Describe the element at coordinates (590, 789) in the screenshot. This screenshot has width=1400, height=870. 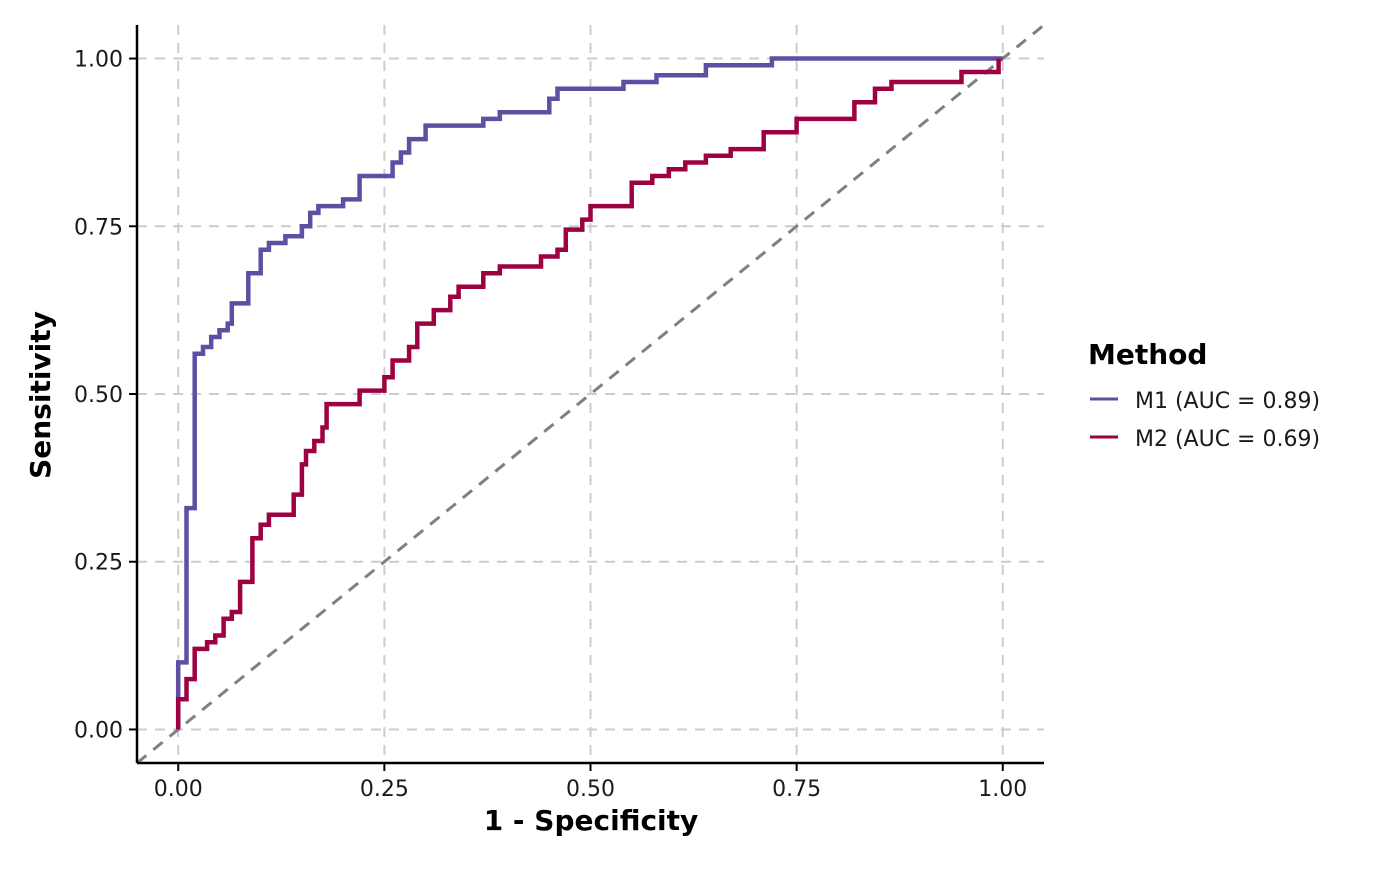
I see `x-tick-label-2: 0.50` at that location.